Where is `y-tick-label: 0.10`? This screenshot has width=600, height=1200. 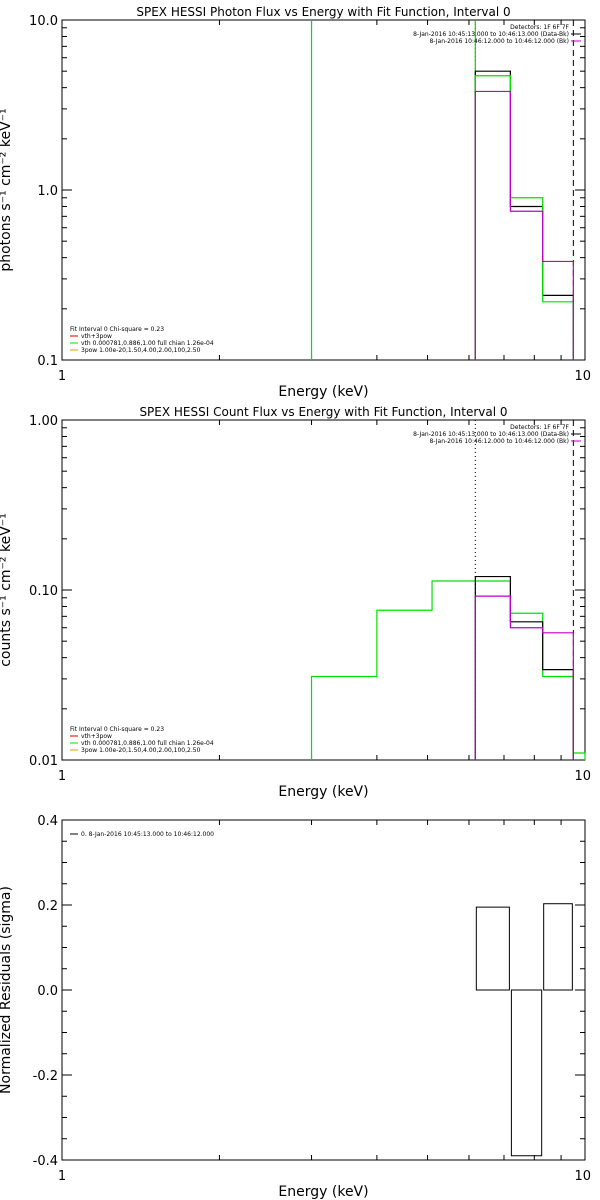 y-tick-label: 0.10 is located at coordinates (43, 591).